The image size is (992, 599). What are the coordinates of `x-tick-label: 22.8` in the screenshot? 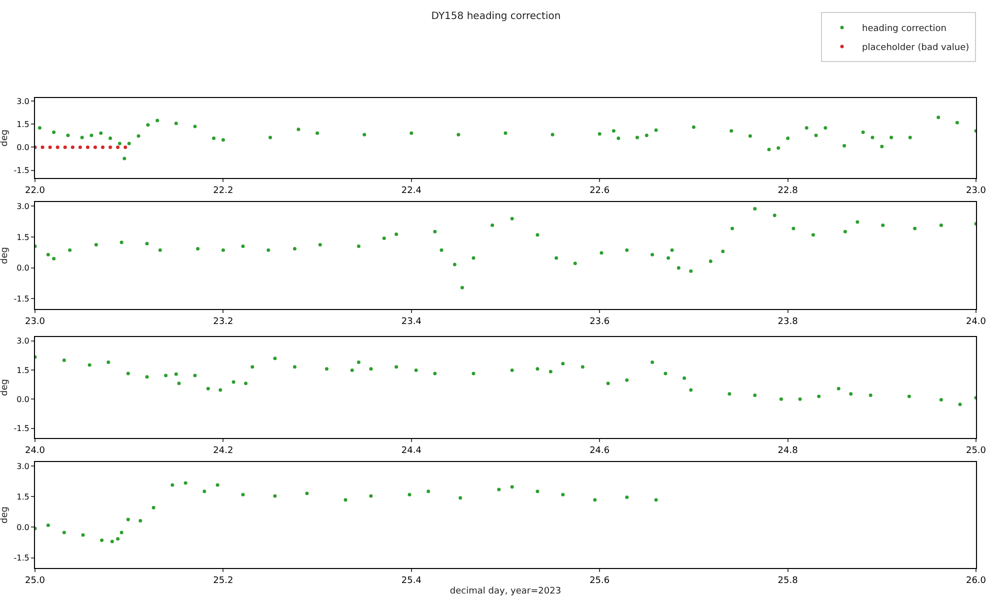 It's located at (788, 191).